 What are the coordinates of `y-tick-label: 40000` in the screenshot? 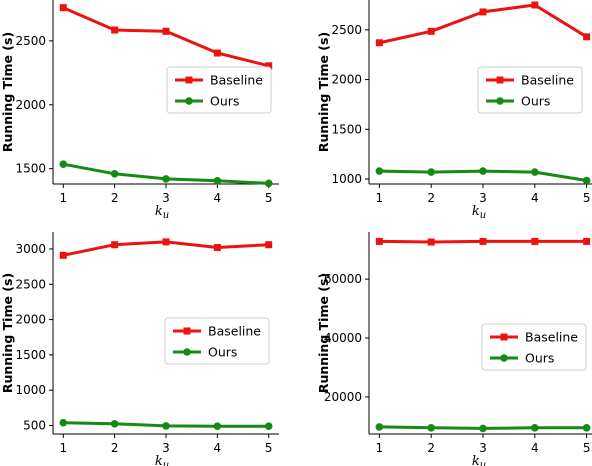 It's located at (343, 338).